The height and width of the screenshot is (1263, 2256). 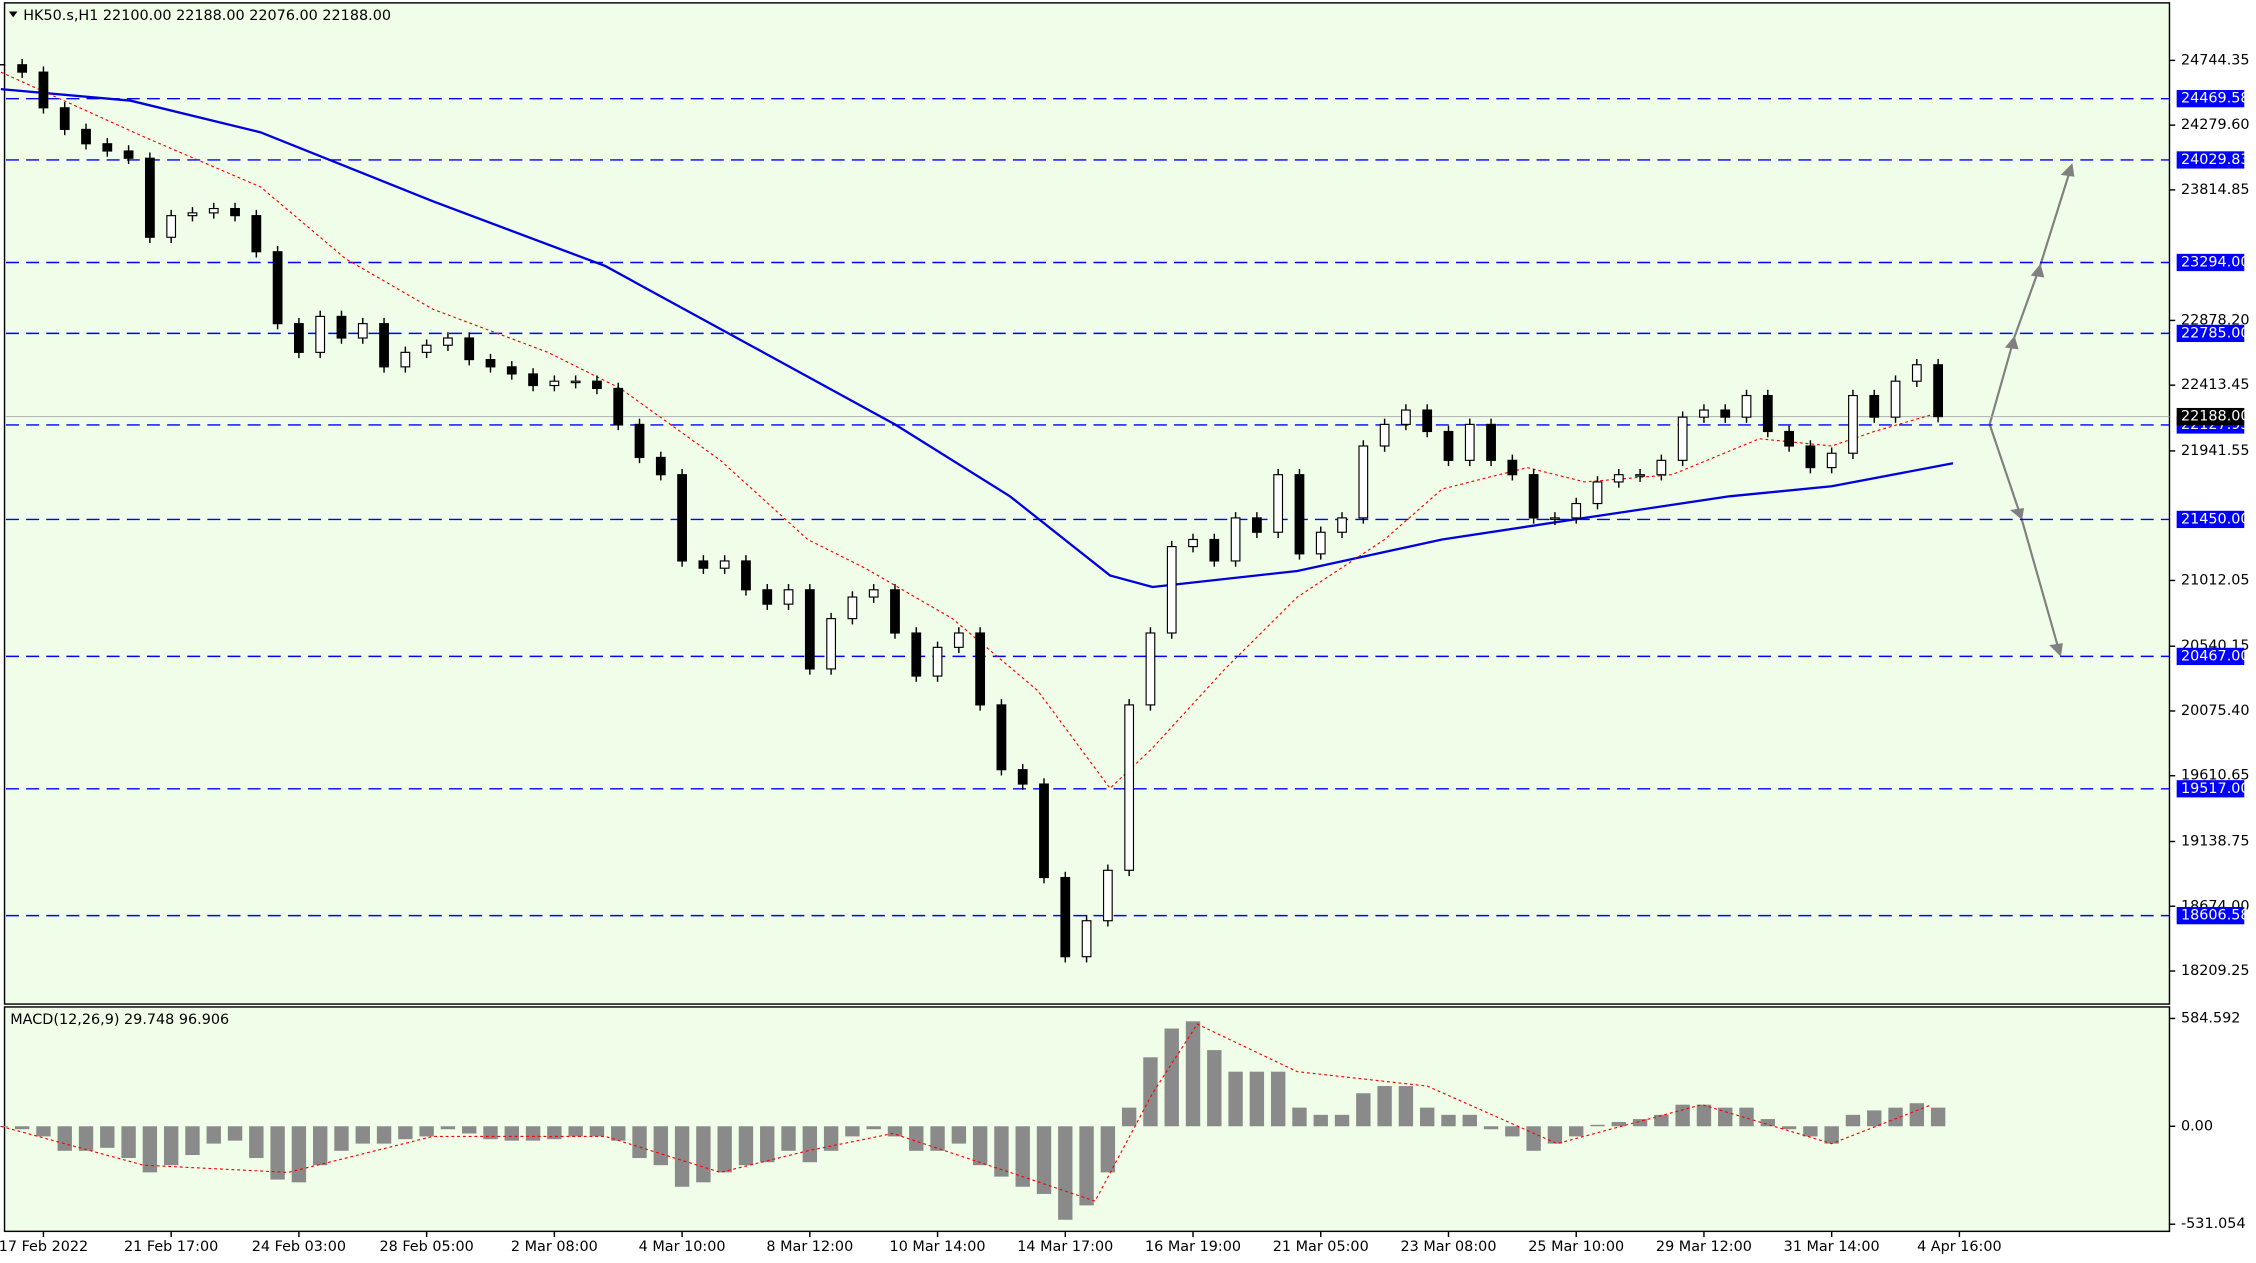 What do you see at coordinates (2215, 99) in the screenshot?
I see `level-label: 24469.58` at bounding box center [2215, 99].